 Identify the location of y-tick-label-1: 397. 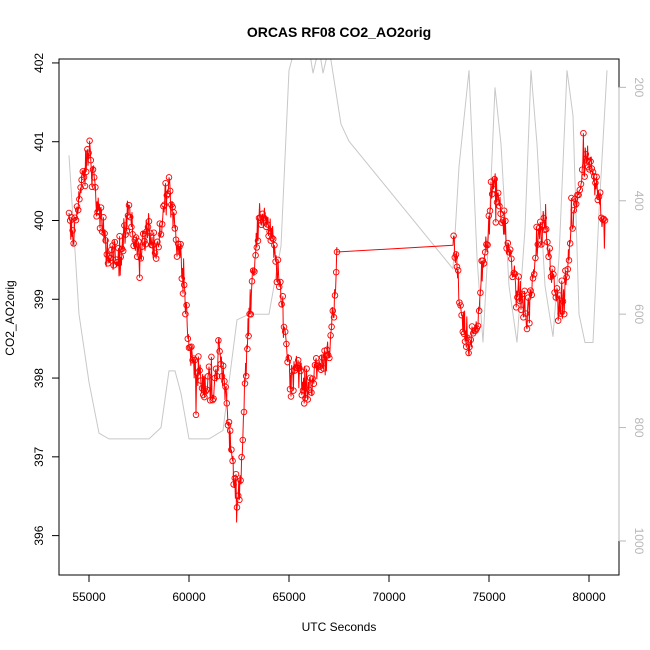
(39, 457).